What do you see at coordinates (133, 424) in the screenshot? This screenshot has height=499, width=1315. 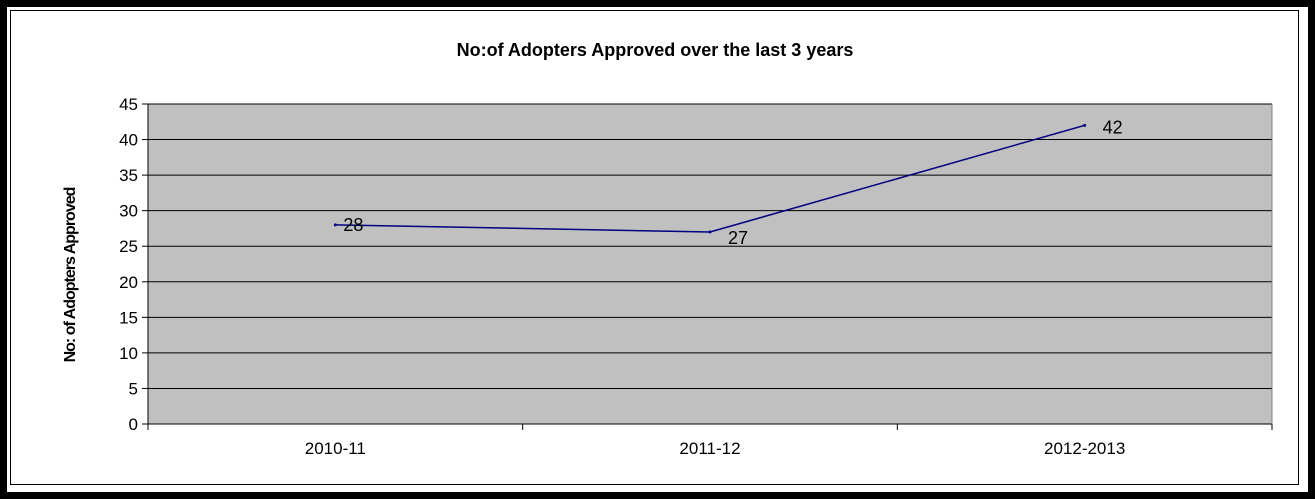 I see `y-tick-label: 0` at bounding box center [133, 424].